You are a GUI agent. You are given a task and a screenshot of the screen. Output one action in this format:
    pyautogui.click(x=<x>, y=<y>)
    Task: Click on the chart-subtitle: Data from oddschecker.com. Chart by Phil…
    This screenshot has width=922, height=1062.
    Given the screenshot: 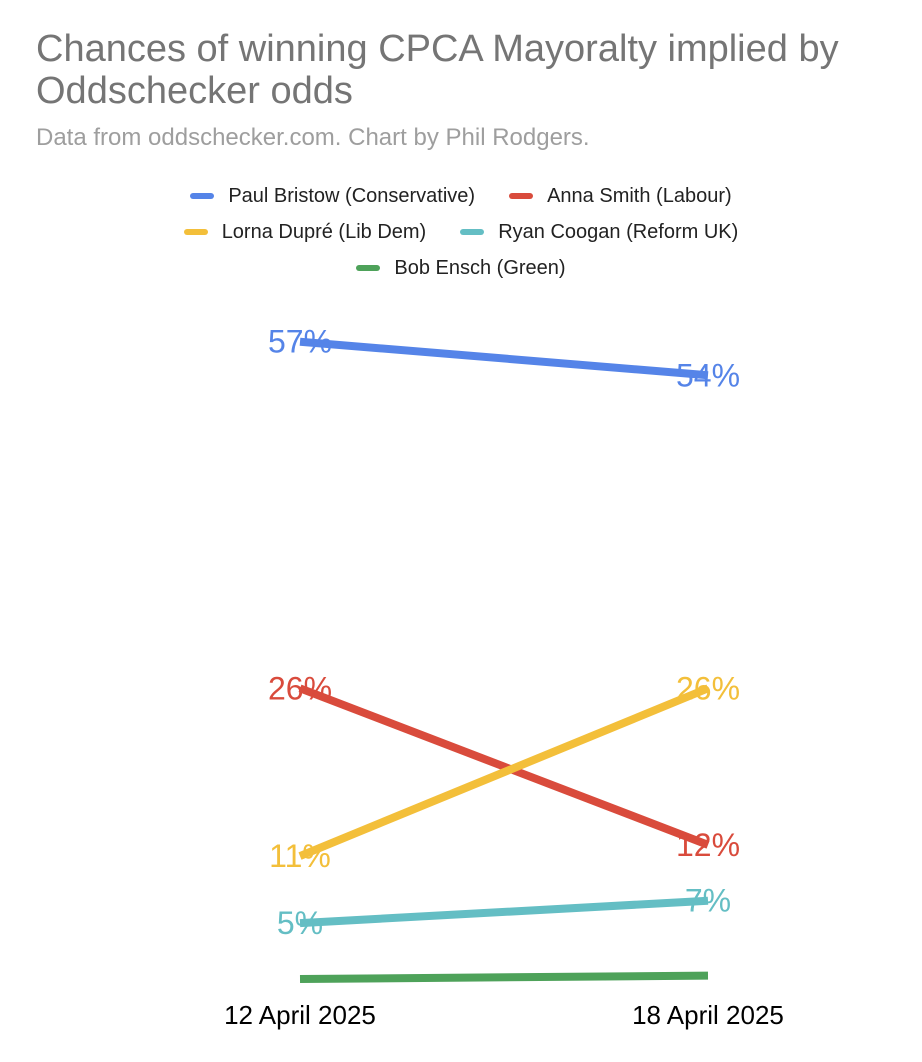 What is the action you would take?
    pyautogui.click(x=313, y=137)
    